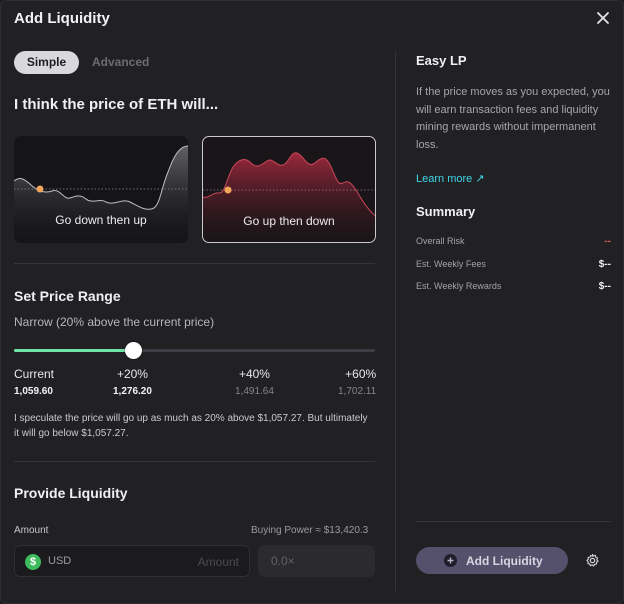  What do you see at coordinates (357, 391) in the screenshot?
I see `tick-value: 1,702.11` at bounding box center [357, 391].